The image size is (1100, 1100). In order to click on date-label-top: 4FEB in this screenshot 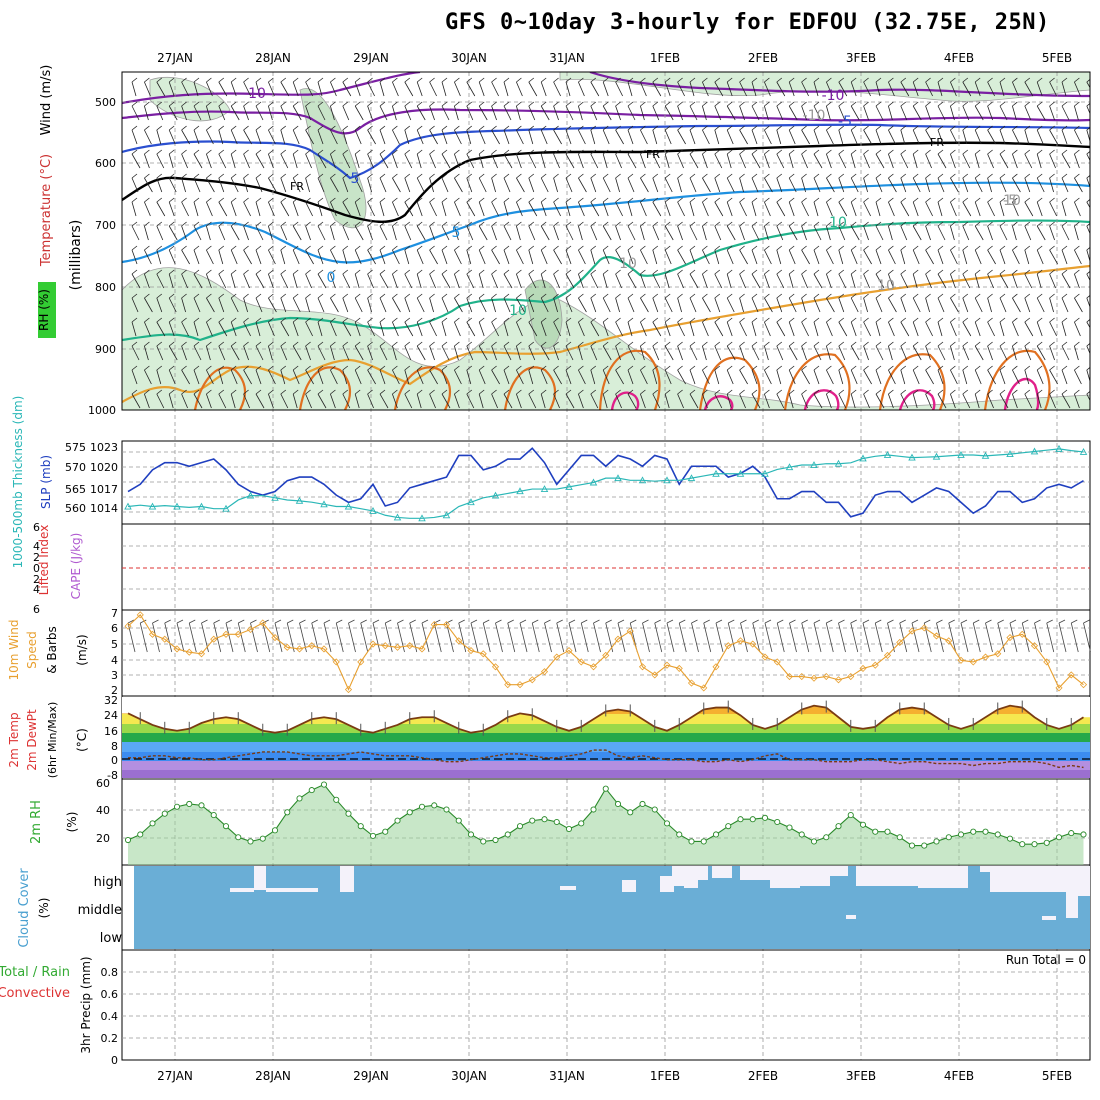, I will do `click(959, 58)`.